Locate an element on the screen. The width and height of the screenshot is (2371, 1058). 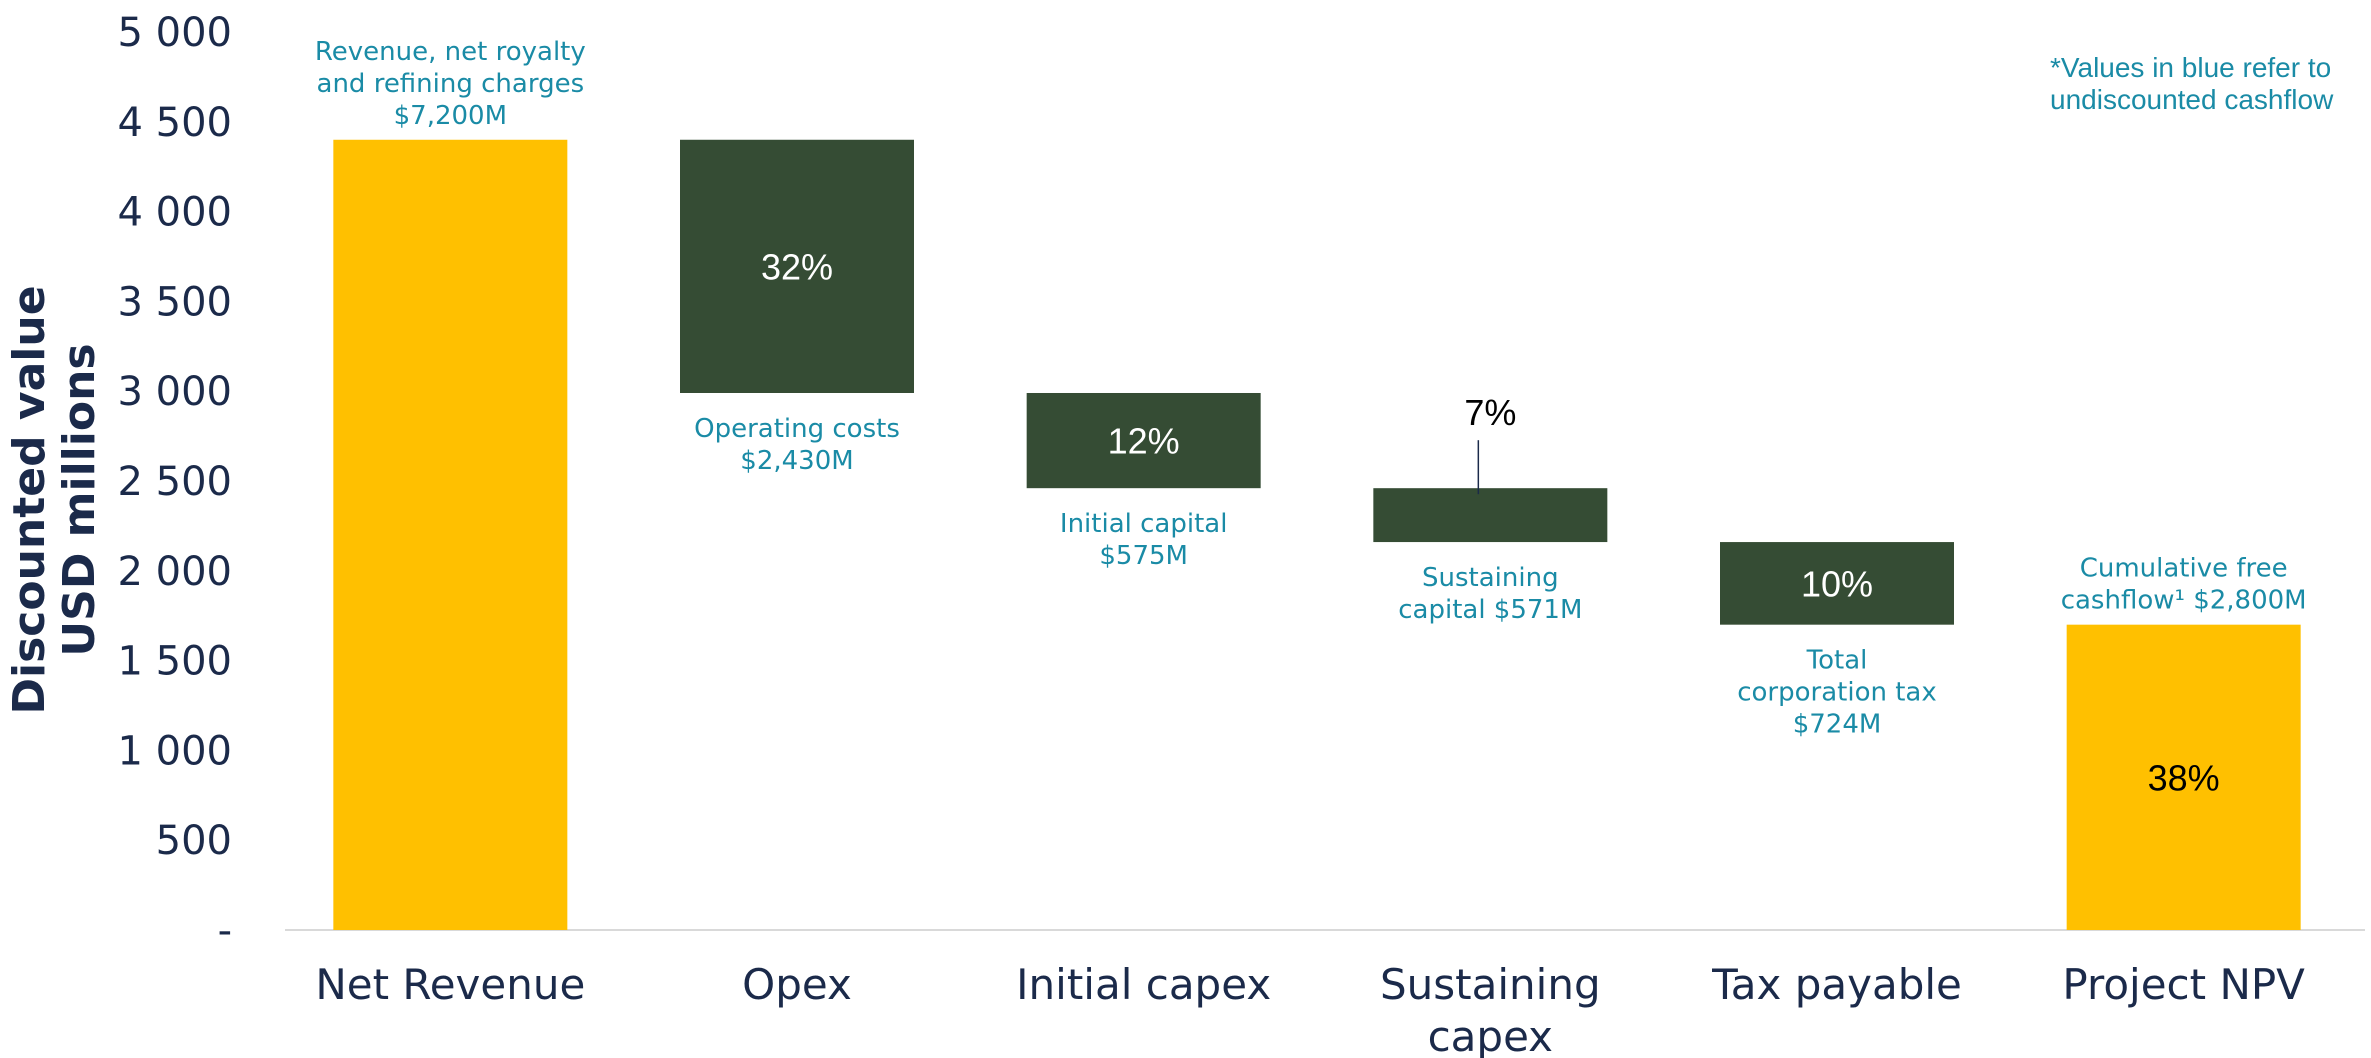
bar-annotation: Revenue, net royalty is located at coordinates (450, 52).